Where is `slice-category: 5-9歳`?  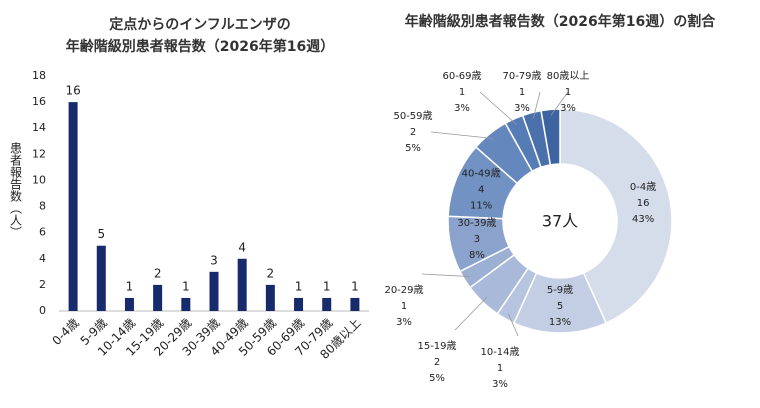 slice-category: 5-9歳 is located at coordinates (560, 290).